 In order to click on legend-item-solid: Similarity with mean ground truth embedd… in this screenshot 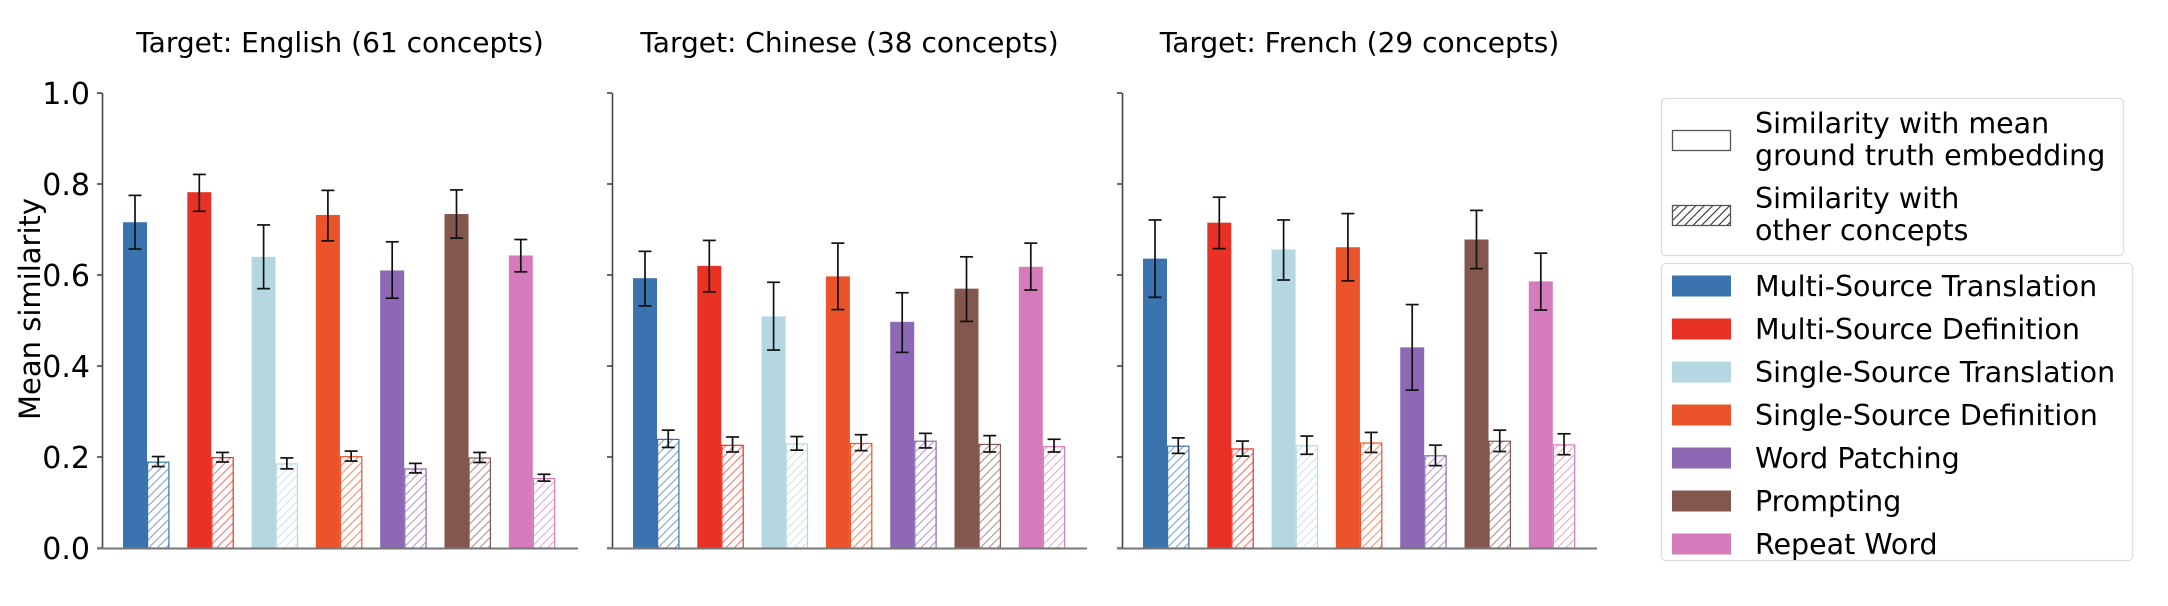, I will do `click(1888, 139)`.